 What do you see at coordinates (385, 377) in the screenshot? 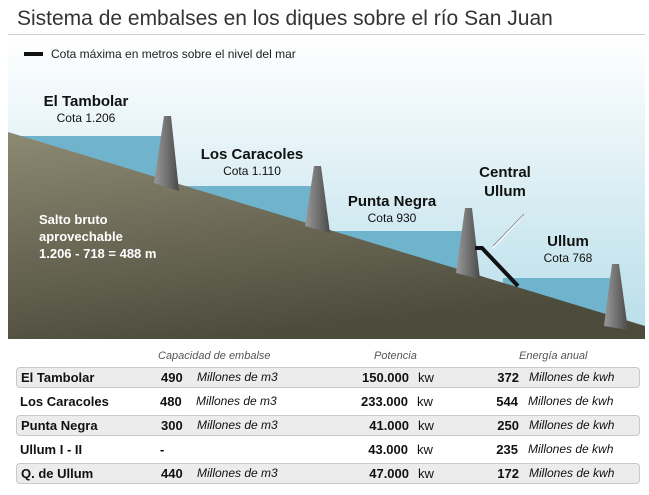
I see `row-potencia: 150.000` at bounding box center [385, 377].